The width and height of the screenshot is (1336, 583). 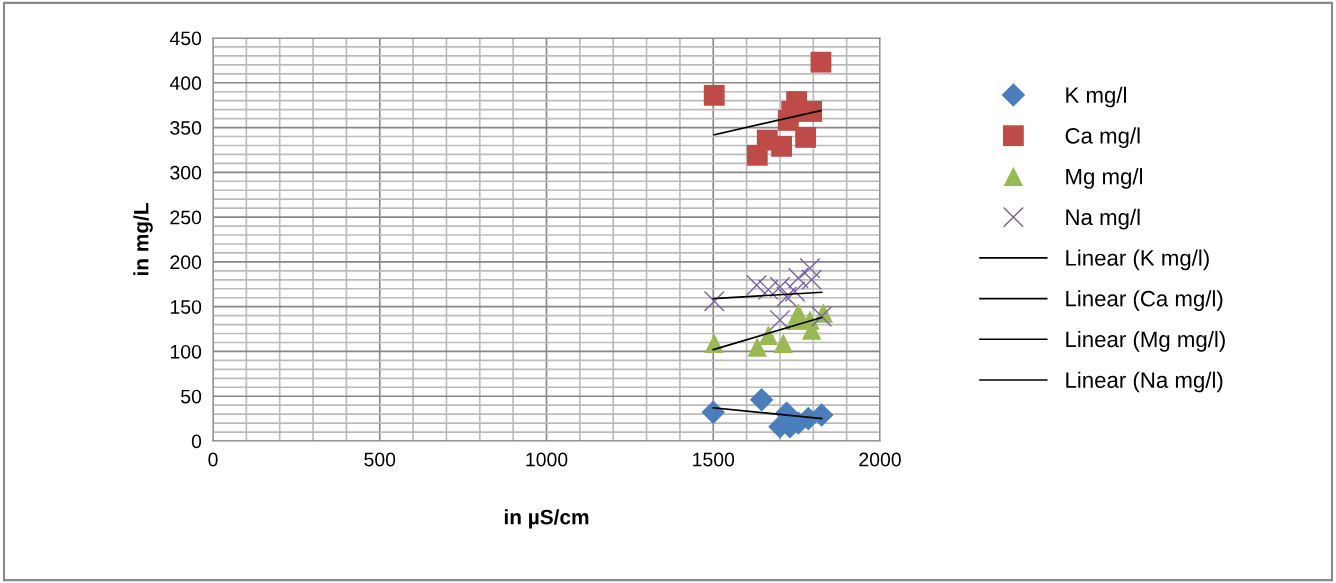 What do you see at coordinates (380, 459) in the screenshot?
I see `x-tick-label: 500` at bounding box center [380, 459].